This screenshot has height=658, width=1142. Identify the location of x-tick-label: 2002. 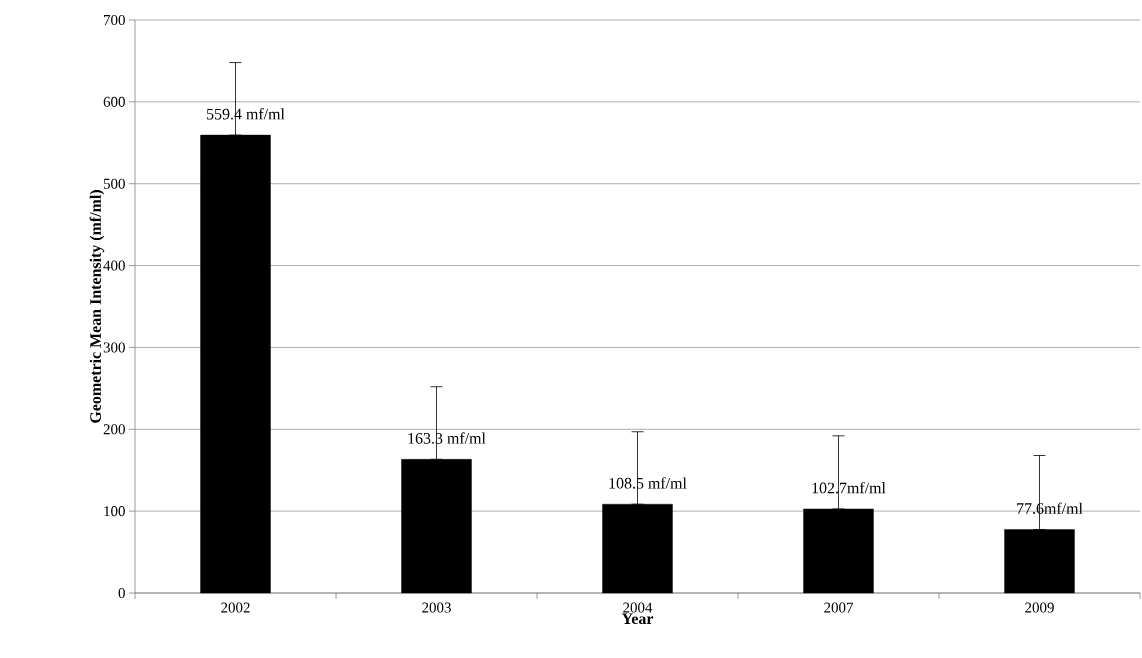
(235, 607).